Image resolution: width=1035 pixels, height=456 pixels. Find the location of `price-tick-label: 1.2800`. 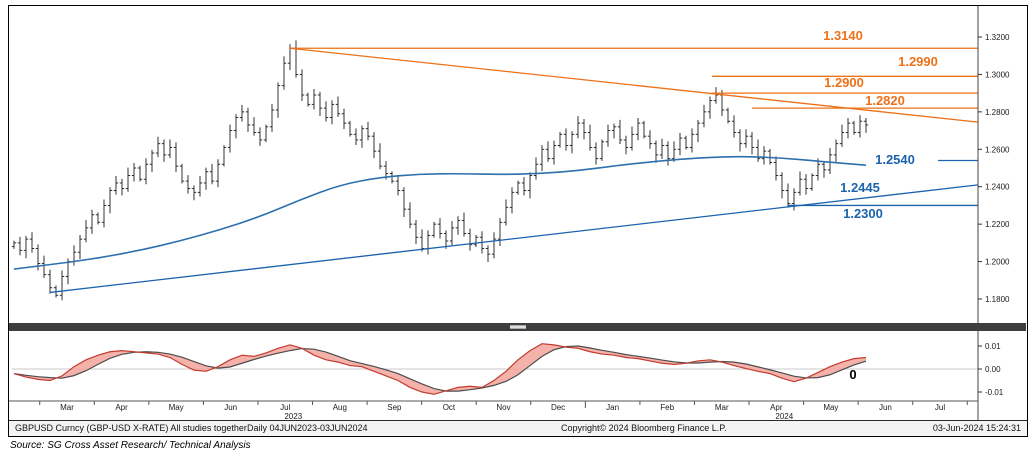

price-tick-label: 1.2800 is located at coordinates (997, 112).